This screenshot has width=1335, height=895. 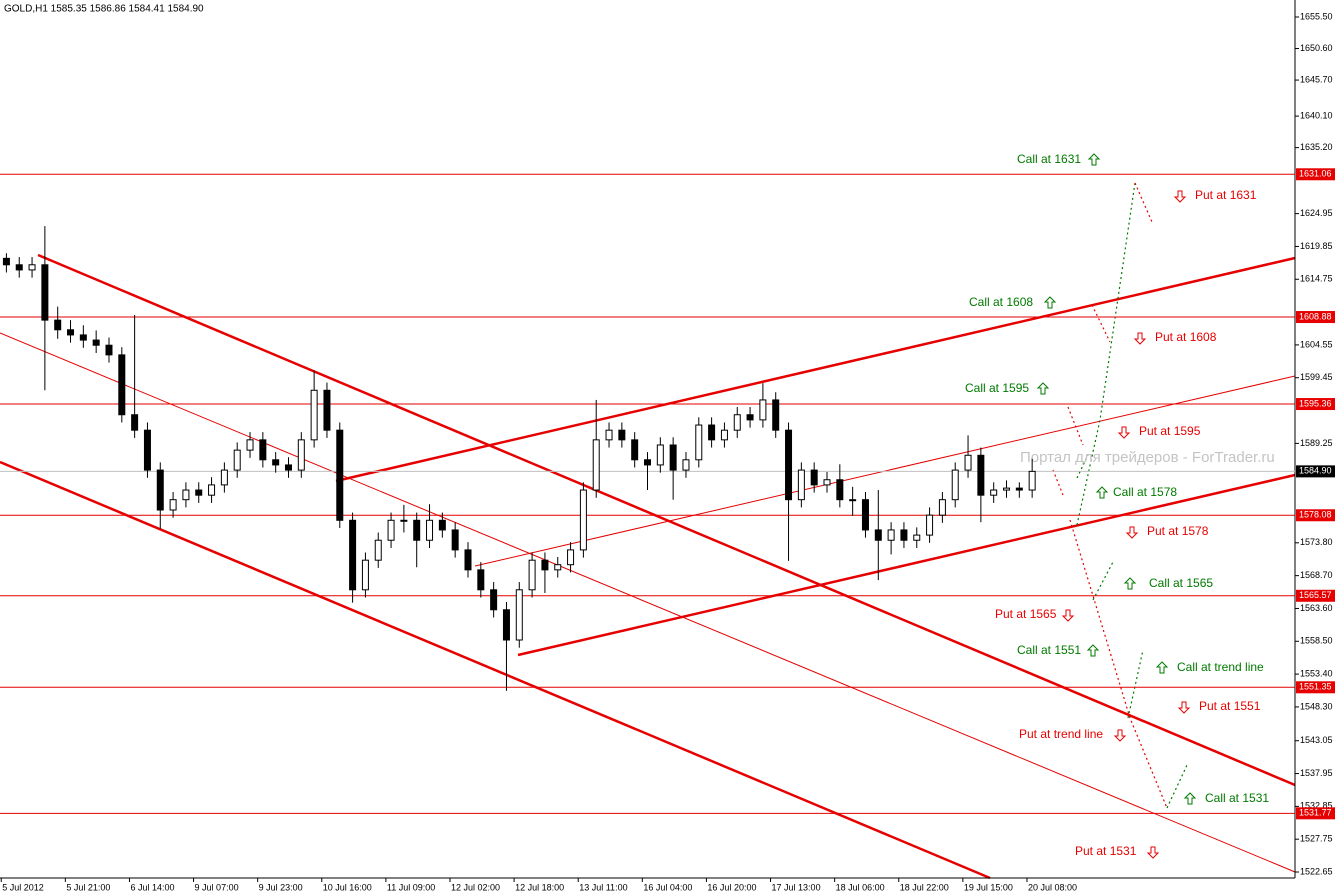 I want to click on y-tick-label: 1604.55, so click(x=1316, y=344).